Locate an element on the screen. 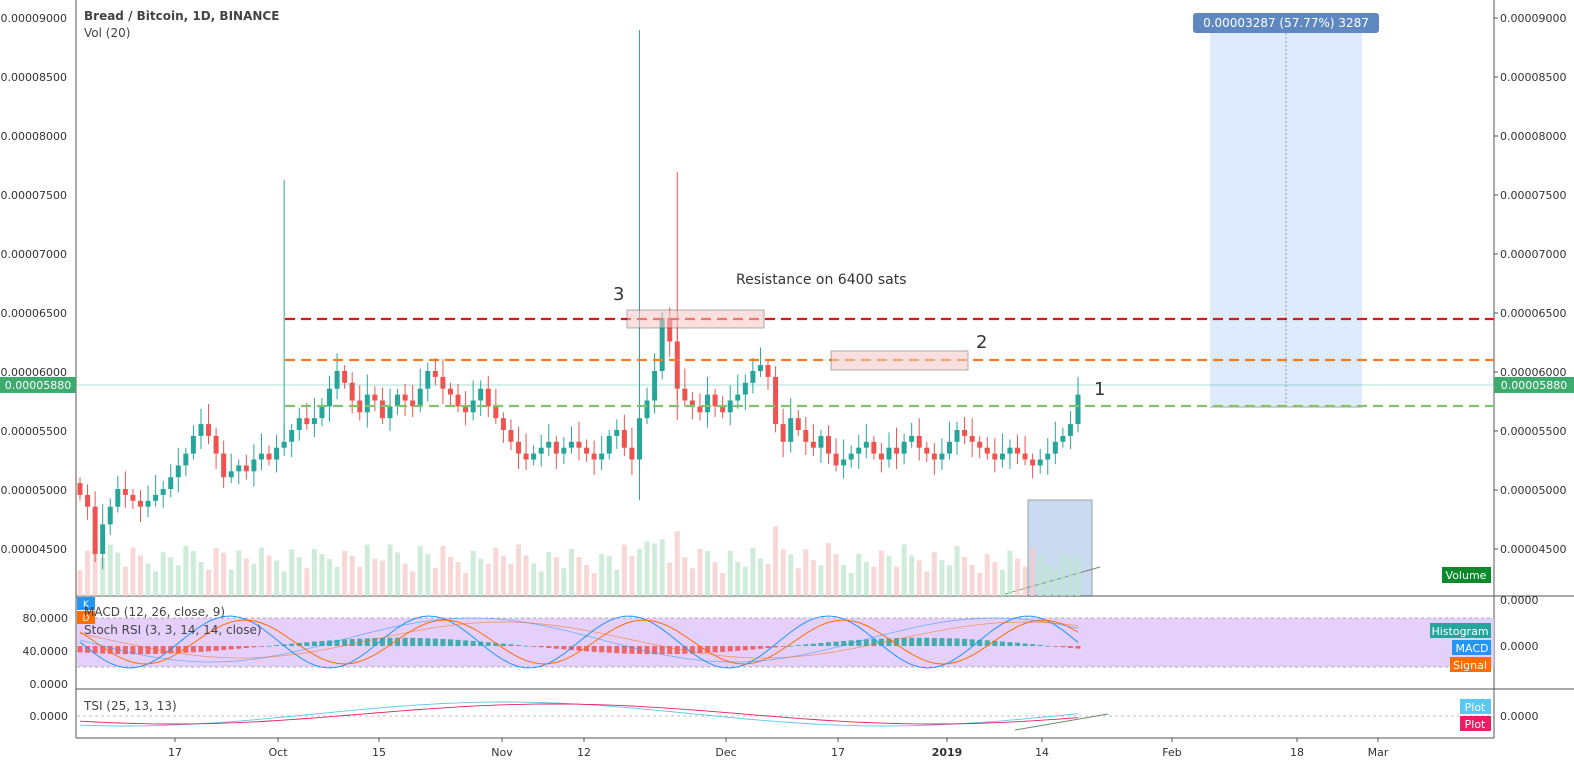 The width and height of the screenshot is (1574, 765). measure-label-box is located at coordinates (1286, 23).